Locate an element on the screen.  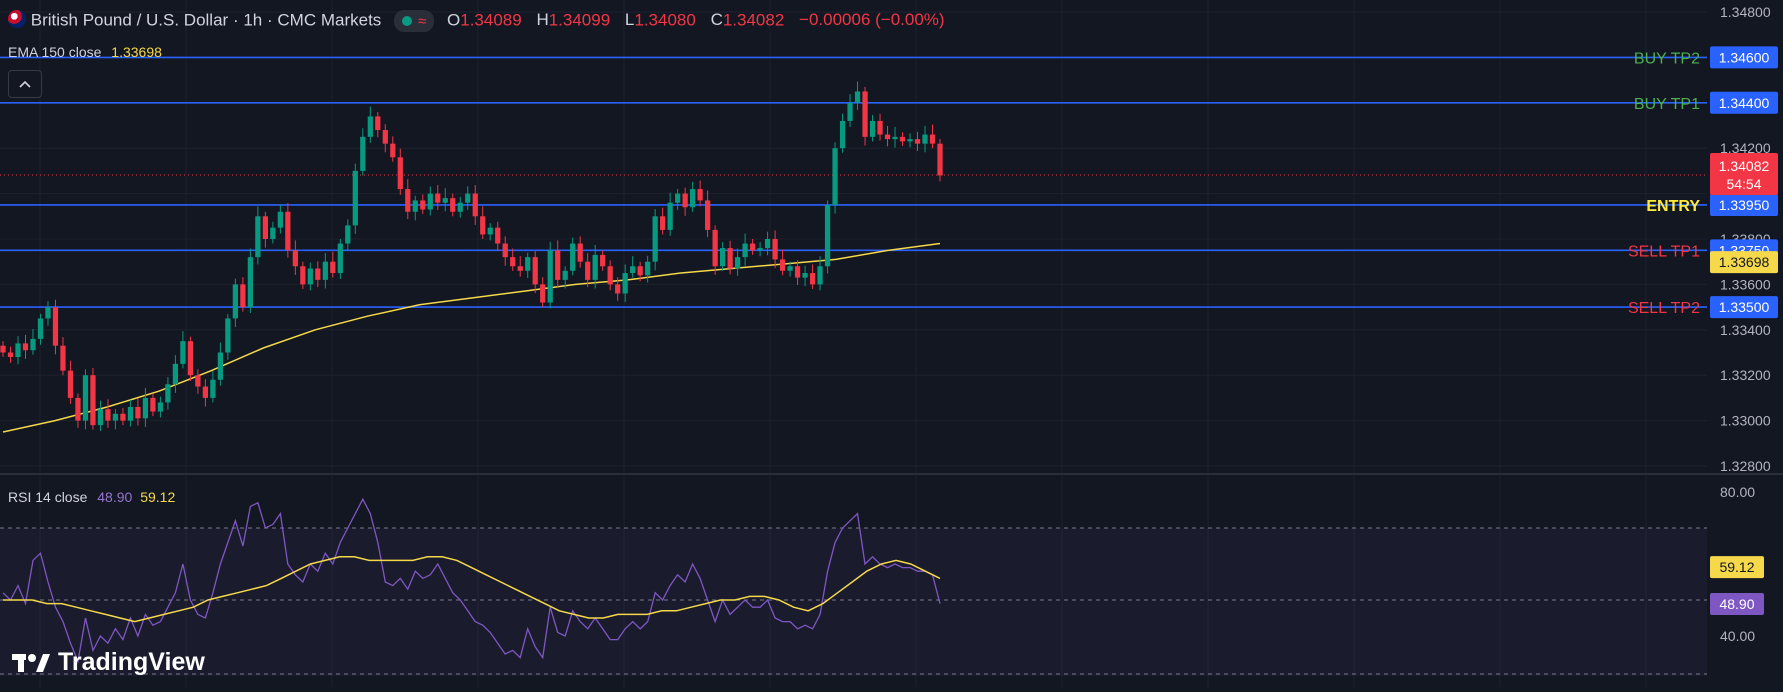
open-label: O is located at coordinates (454, 20).